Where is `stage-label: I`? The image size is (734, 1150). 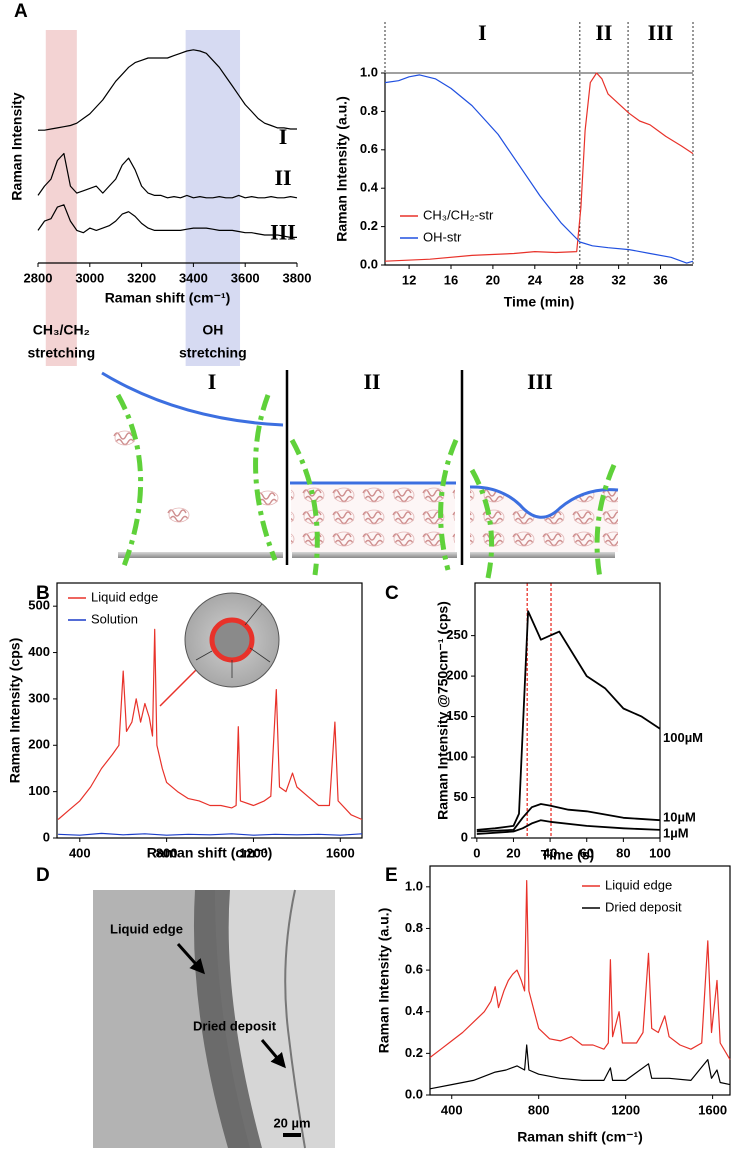 stage-label: I is located at coordinates (212, 381).